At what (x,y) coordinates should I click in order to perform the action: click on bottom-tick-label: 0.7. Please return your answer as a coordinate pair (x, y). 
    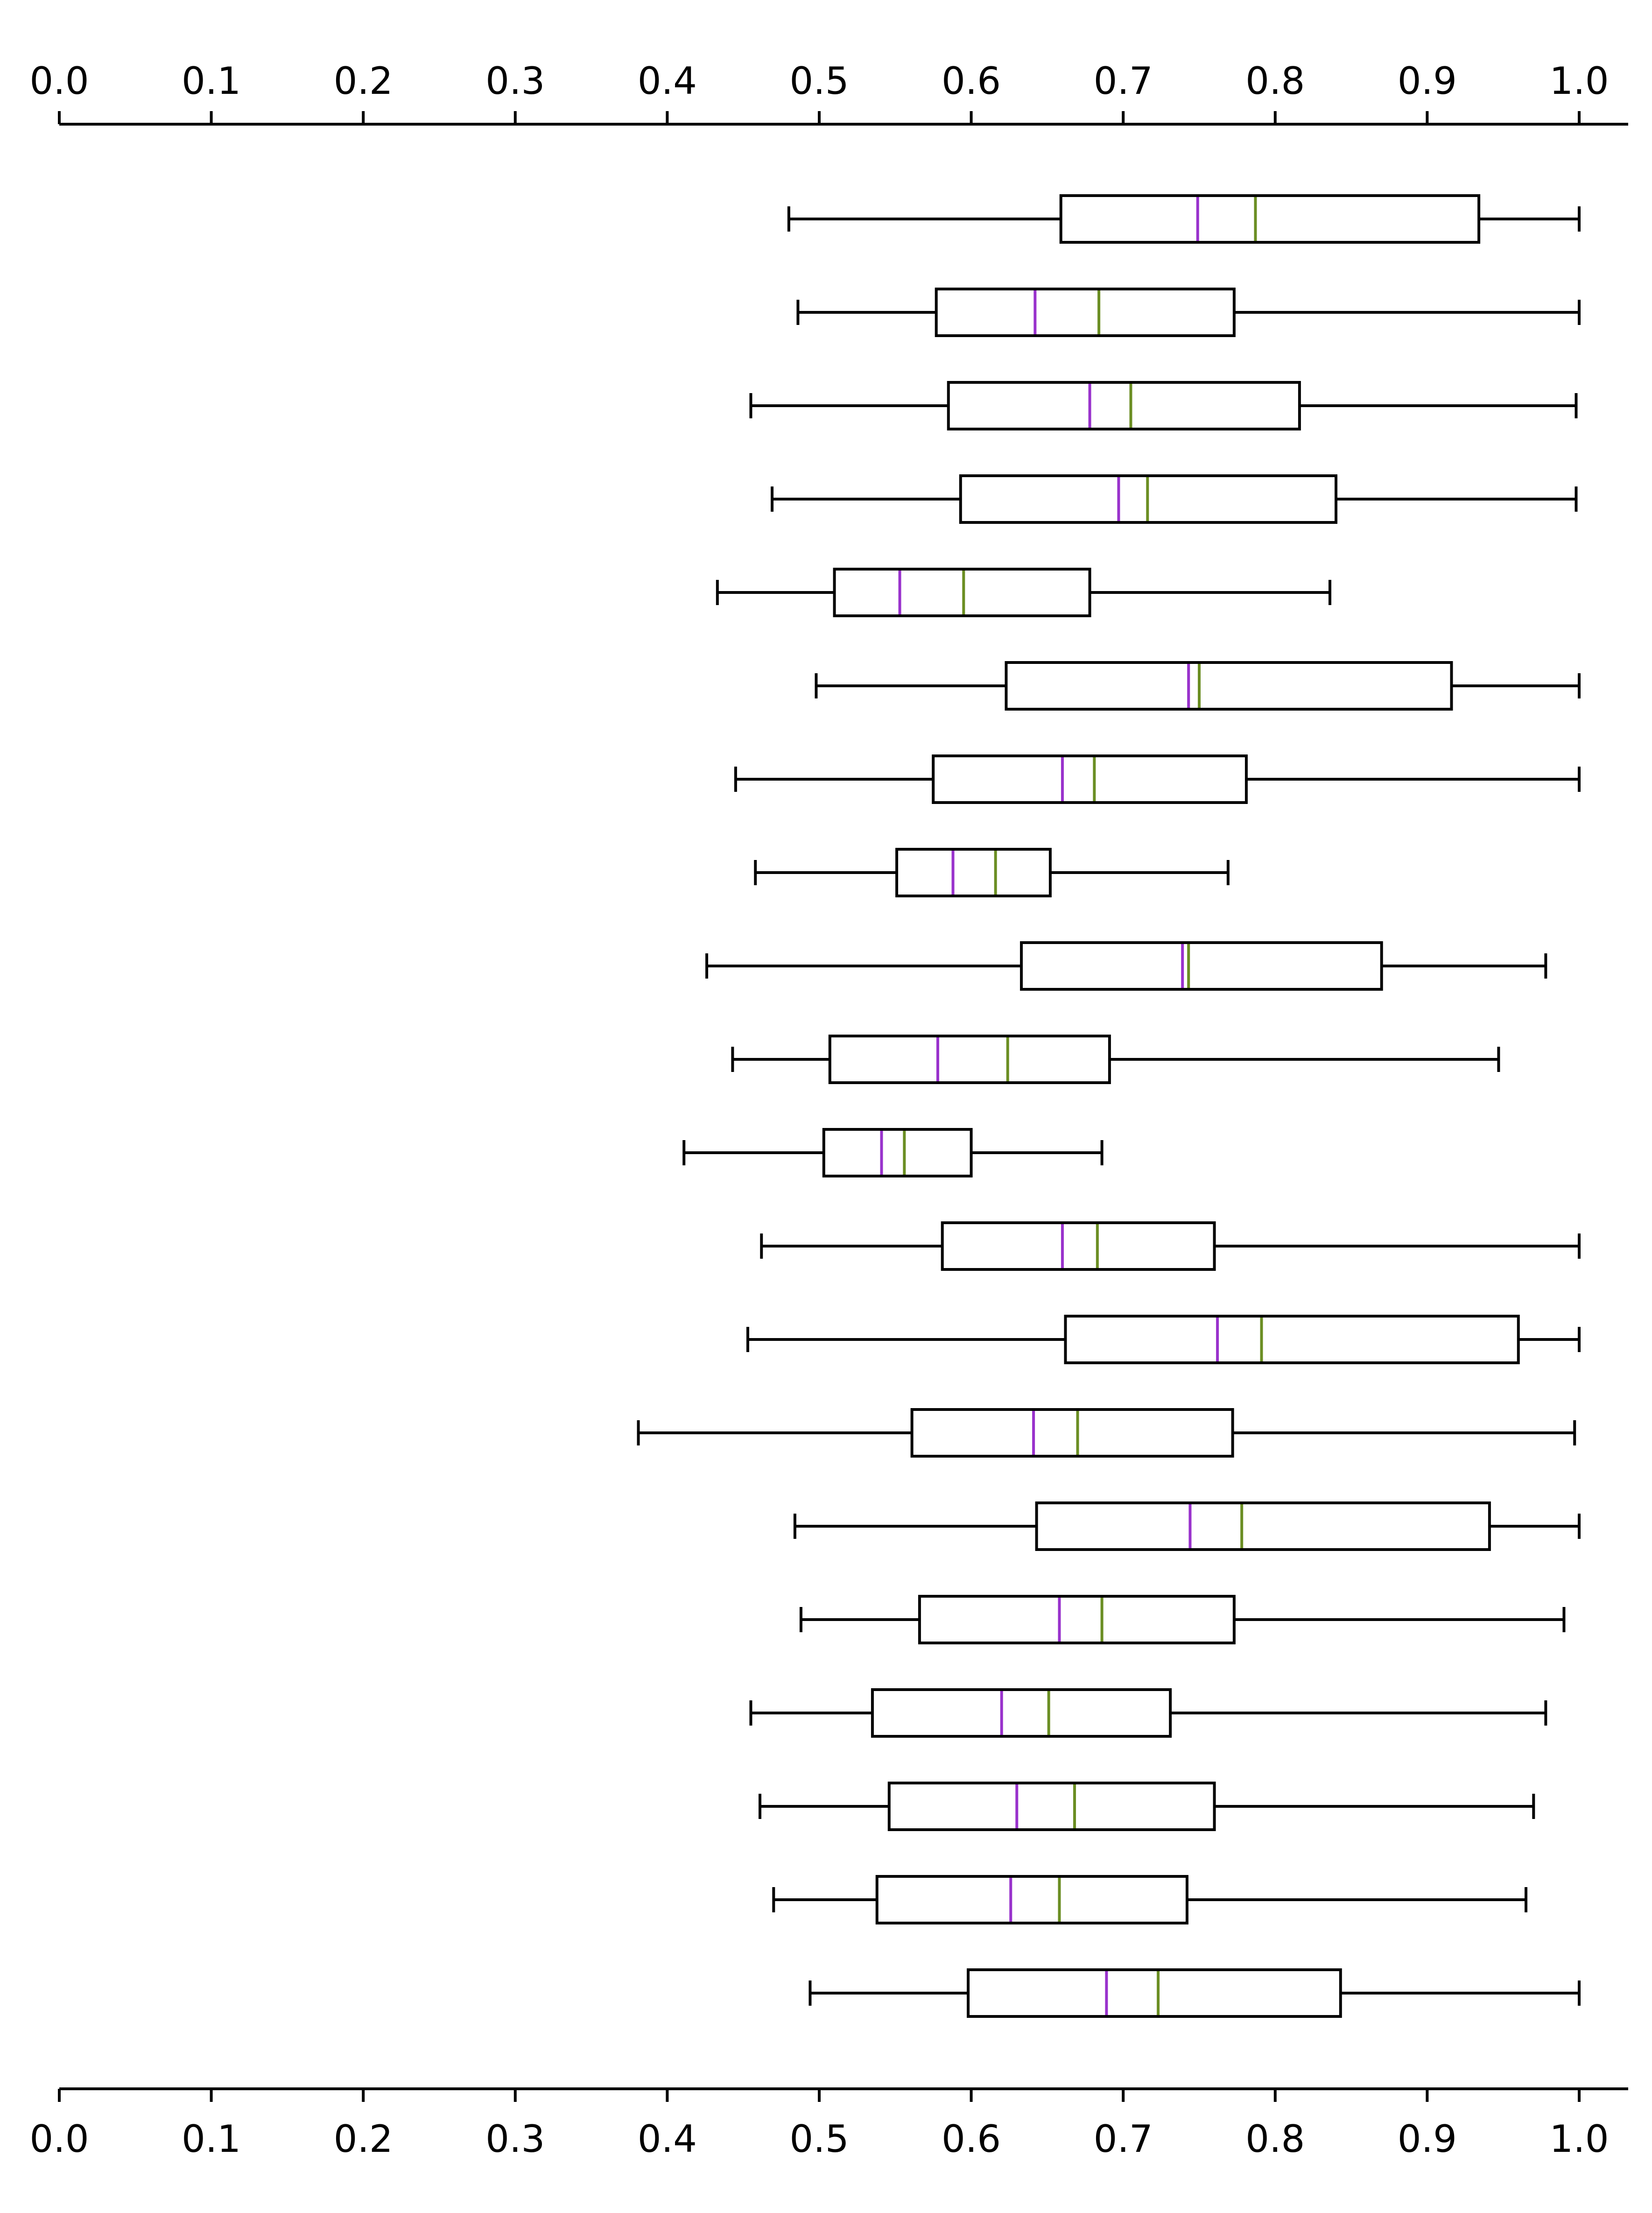
    Looking at the image, I should click on (1123, 2139).